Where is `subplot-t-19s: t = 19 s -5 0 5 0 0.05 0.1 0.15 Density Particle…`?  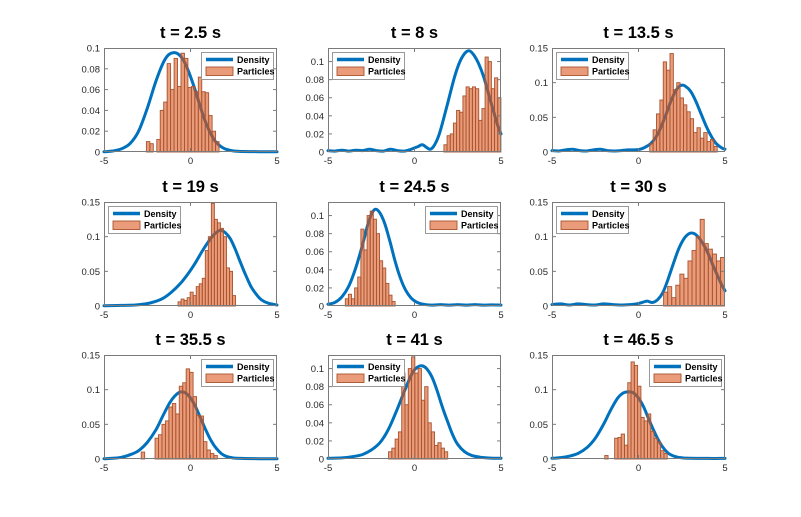
subplot-t-19s: t = 19 s -5 0 5 0 0.05 0.1 0.15 Density Particle… is located at coordinates (175, 248).